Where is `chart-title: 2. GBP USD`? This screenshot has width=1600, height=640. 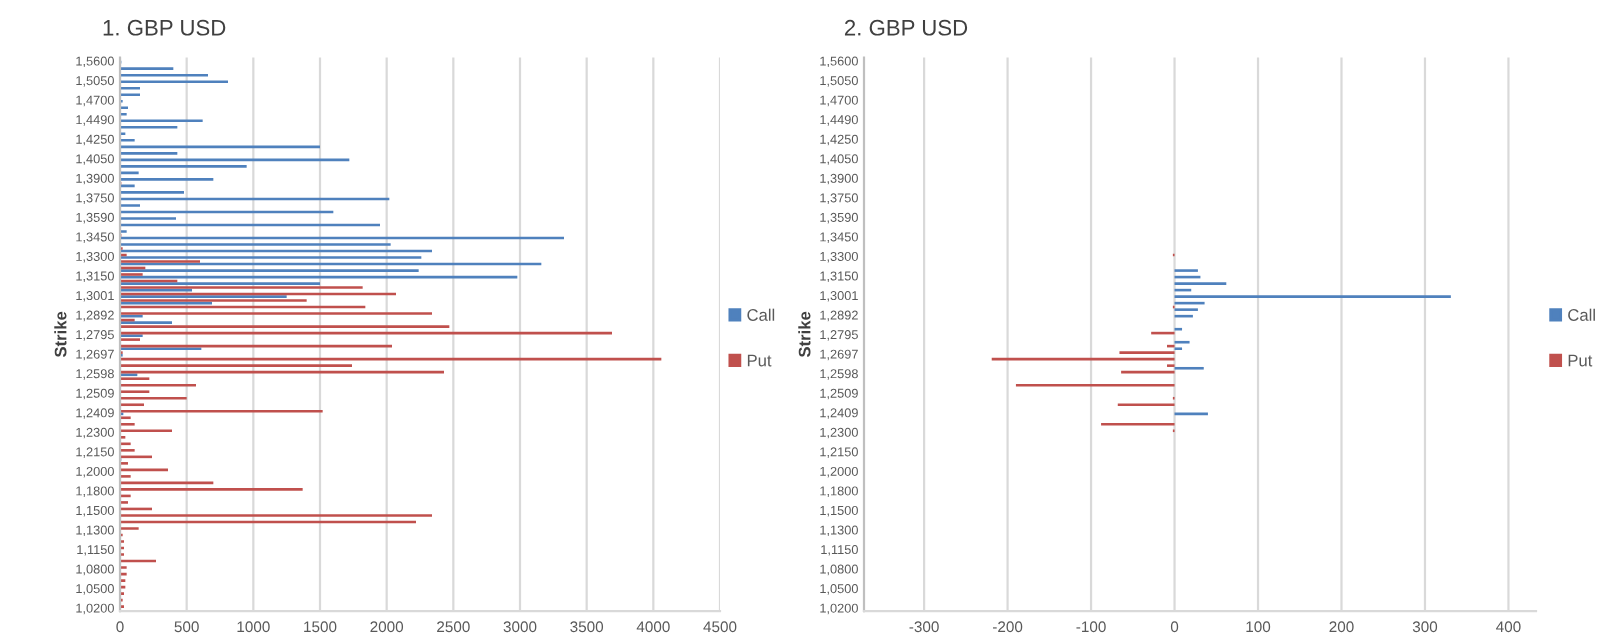
chart-title: 2. GBP USD is located at coordinates (906, 27).